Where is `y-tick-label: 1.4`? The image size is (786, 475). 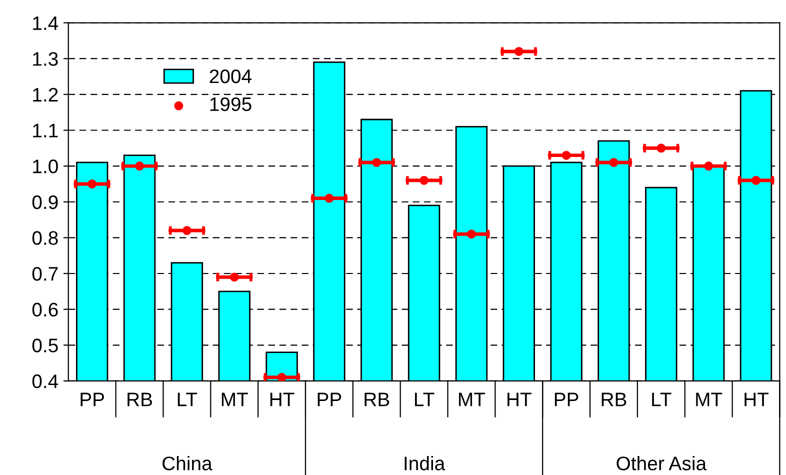 y-tick-label: 1.4 is located at coordinates (45, 23).